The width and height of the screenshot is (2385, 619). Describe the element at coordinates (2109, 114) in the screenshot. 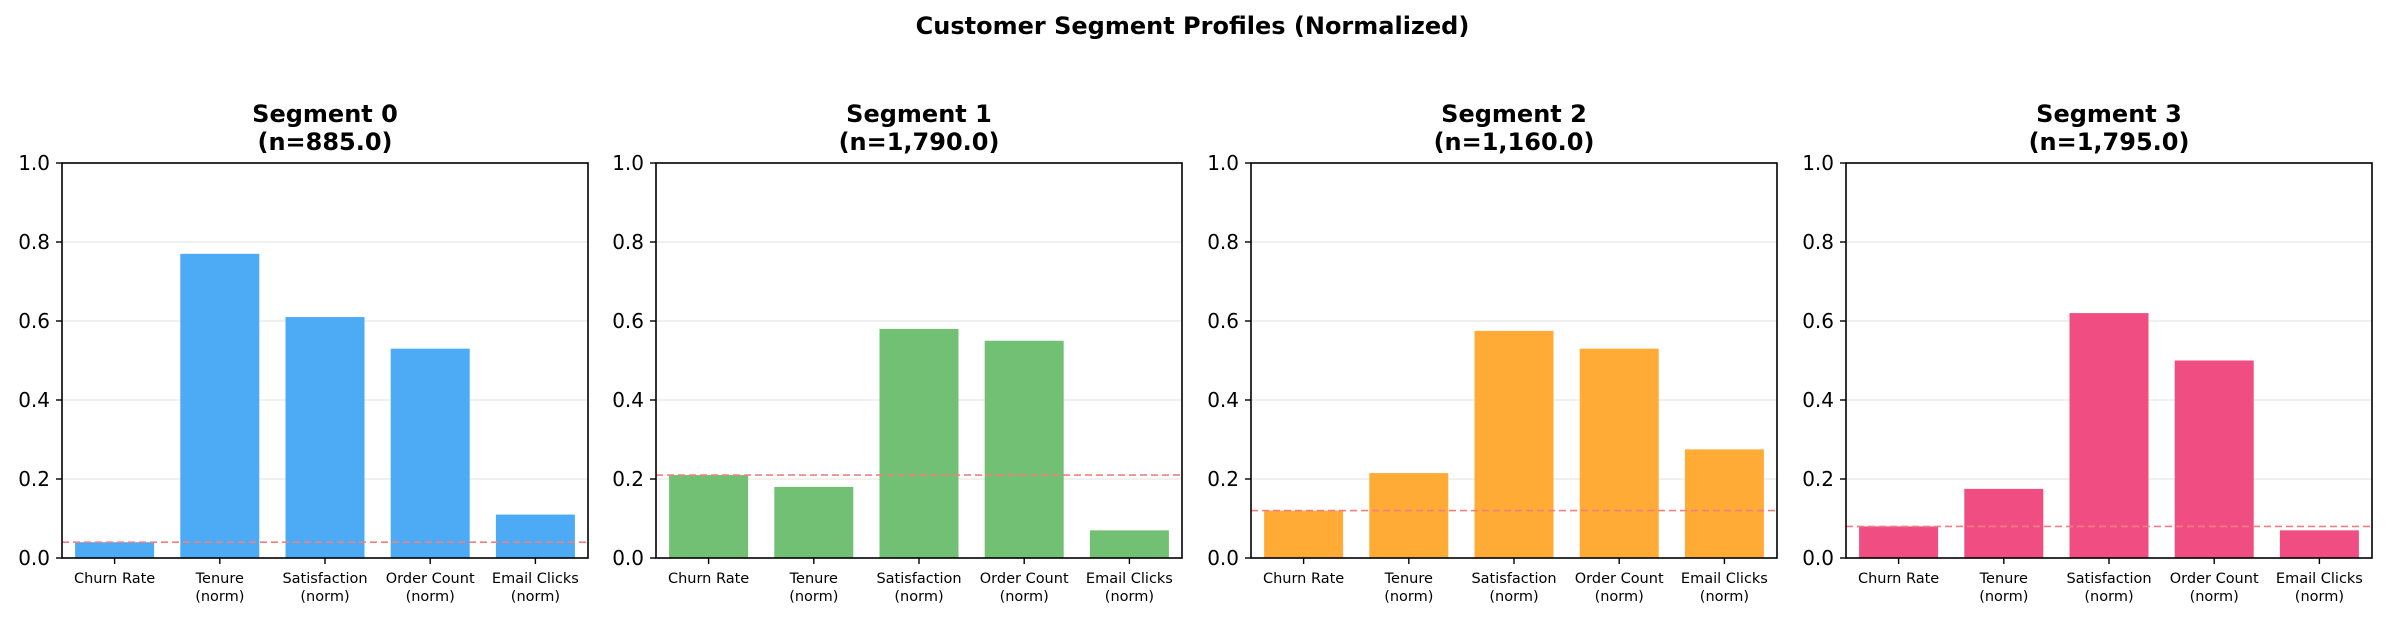

I see `panel-title: Segment 3` at that location.